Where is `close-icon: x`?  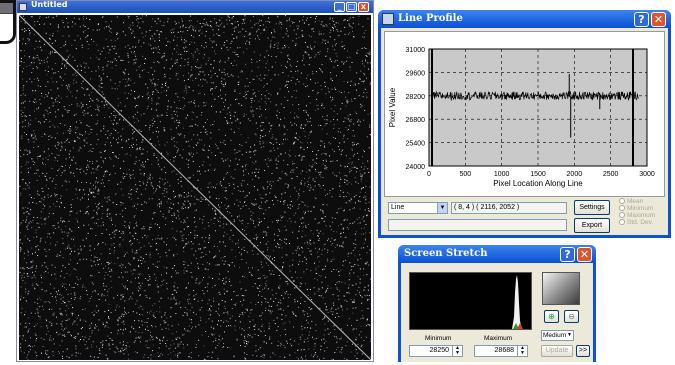
close-icon: x is located at coordinates (363, 7).